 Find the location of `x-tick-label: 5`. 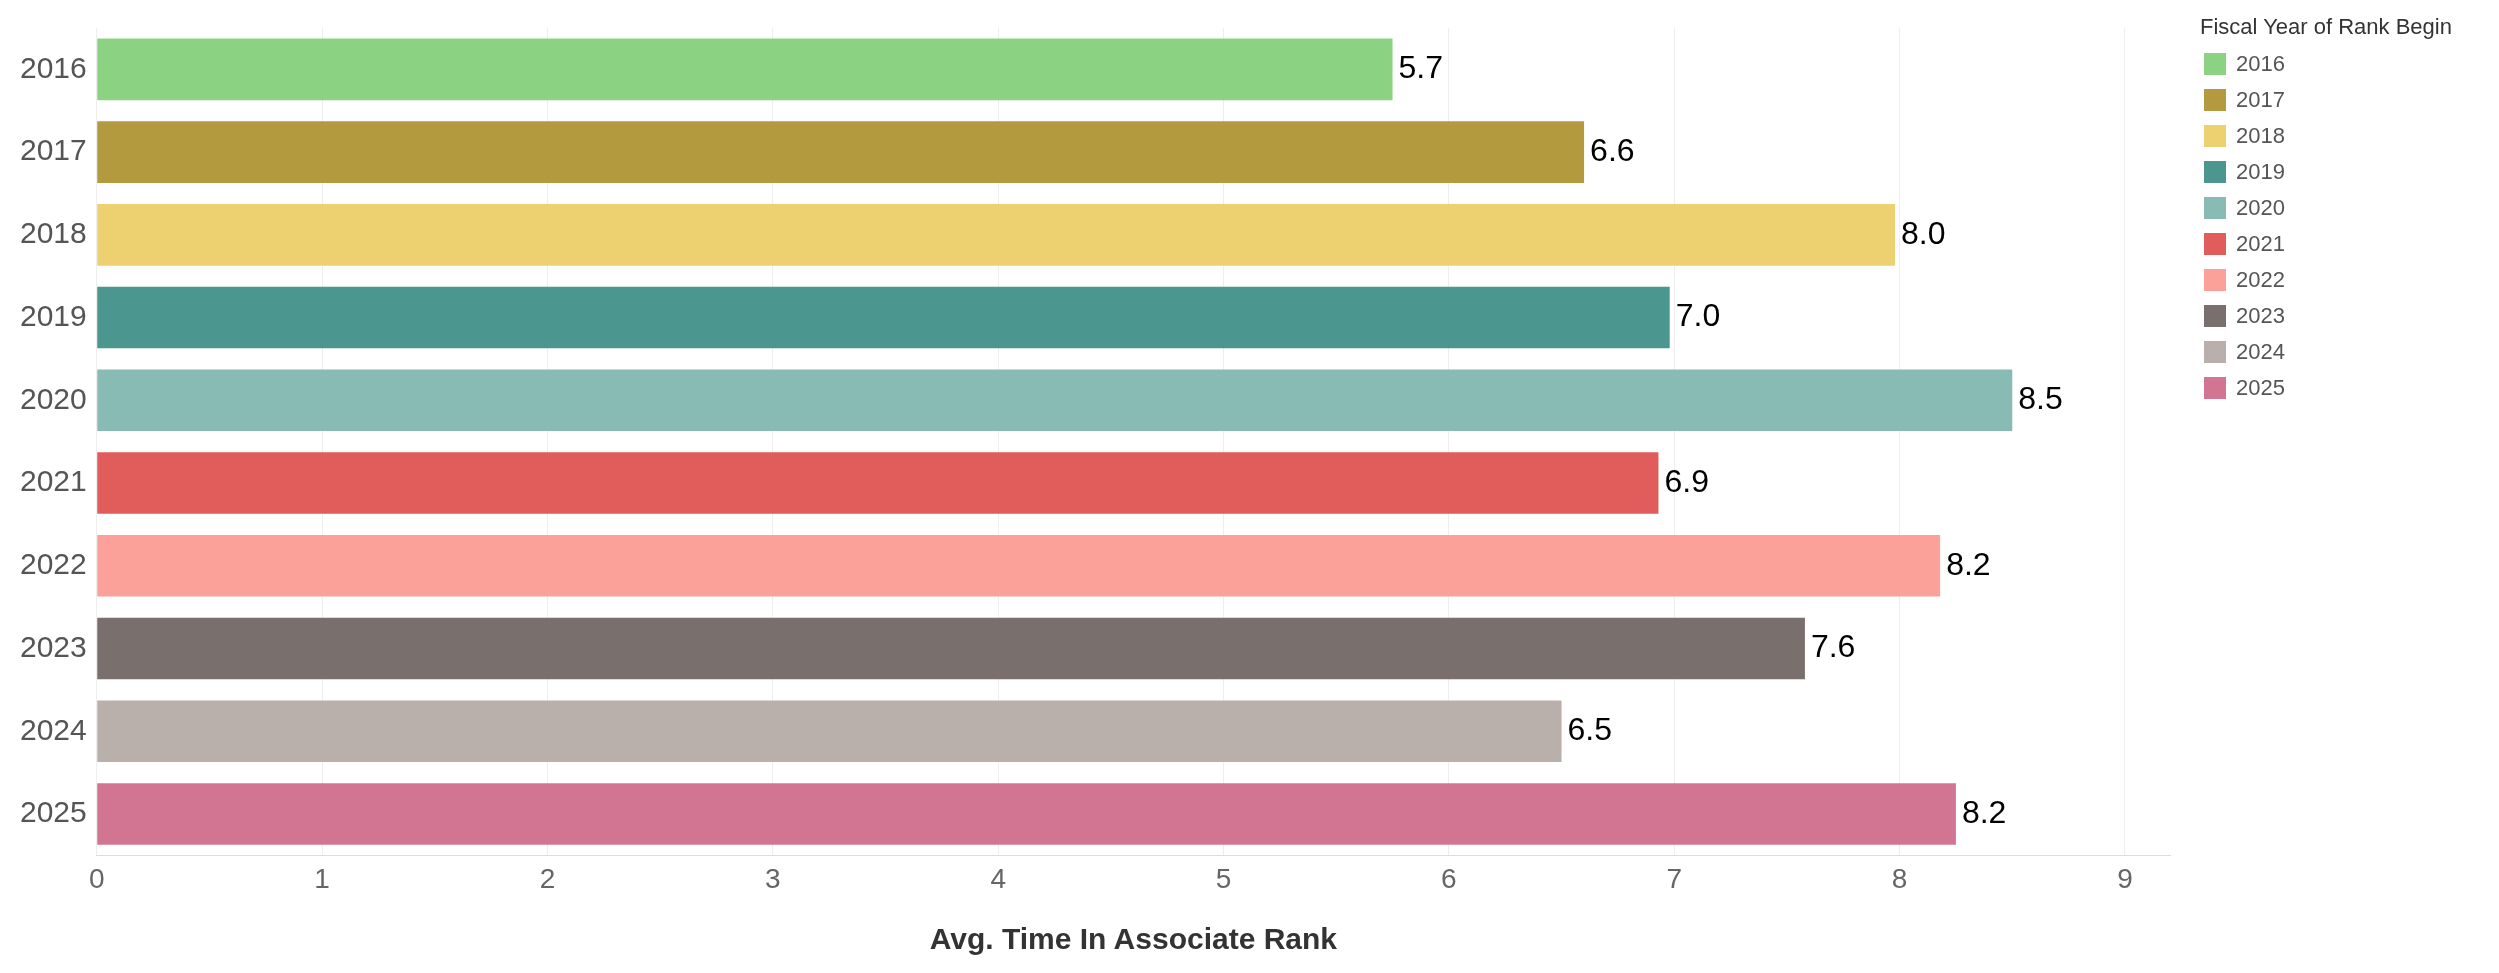

x-tick-label: 5 is located at coordinates (1223, 878).